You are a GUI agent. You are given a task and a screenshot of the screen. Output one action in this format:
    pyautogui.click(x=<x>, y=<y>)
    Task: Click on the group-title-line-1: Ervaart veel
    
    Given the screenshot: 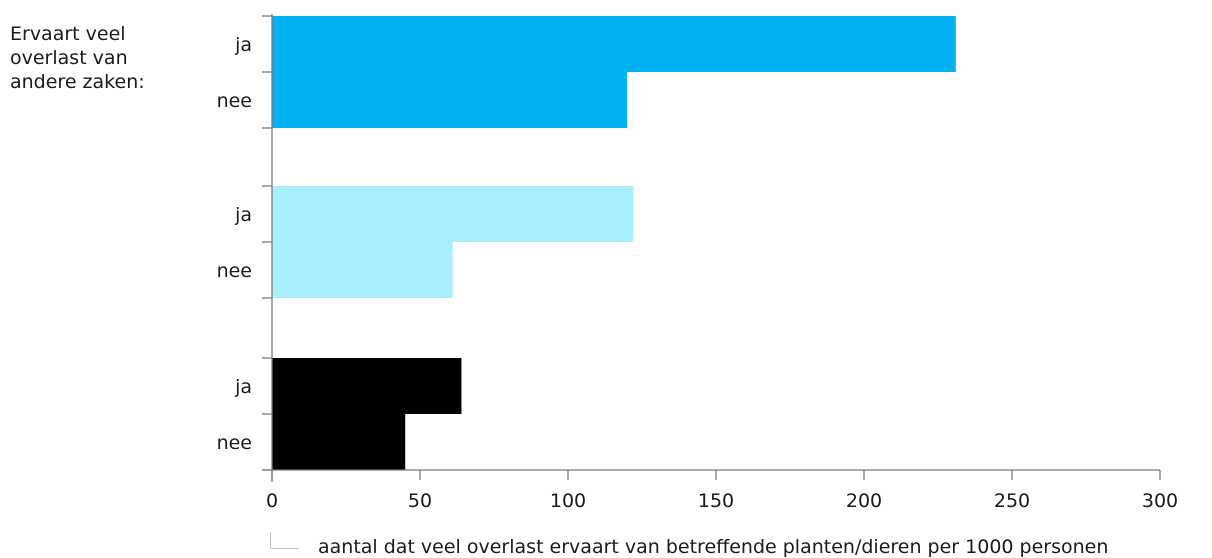 What is the action you would take?
    pyautogui.click(x=68, y=34)
    